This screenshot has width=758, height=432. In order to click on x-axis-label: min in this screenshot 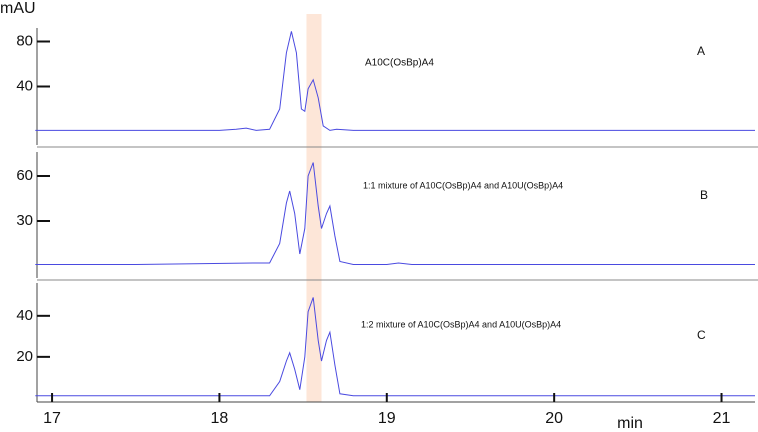, I will do `click(630, 423)`.